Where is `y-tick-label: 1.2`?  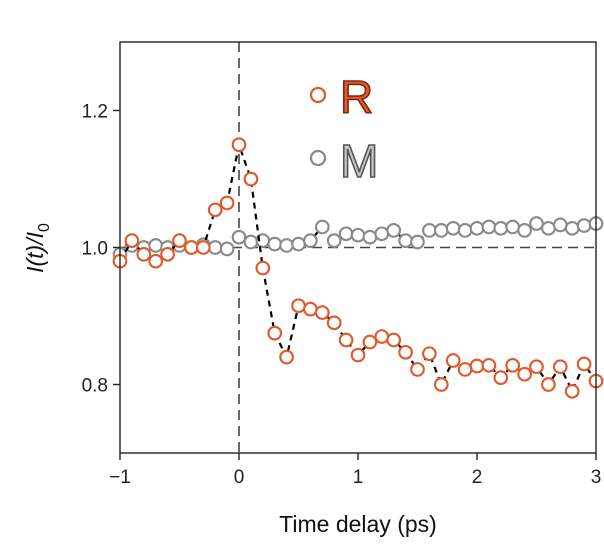
y-tick-label: 1.2 is located at coordinates (95, 112).